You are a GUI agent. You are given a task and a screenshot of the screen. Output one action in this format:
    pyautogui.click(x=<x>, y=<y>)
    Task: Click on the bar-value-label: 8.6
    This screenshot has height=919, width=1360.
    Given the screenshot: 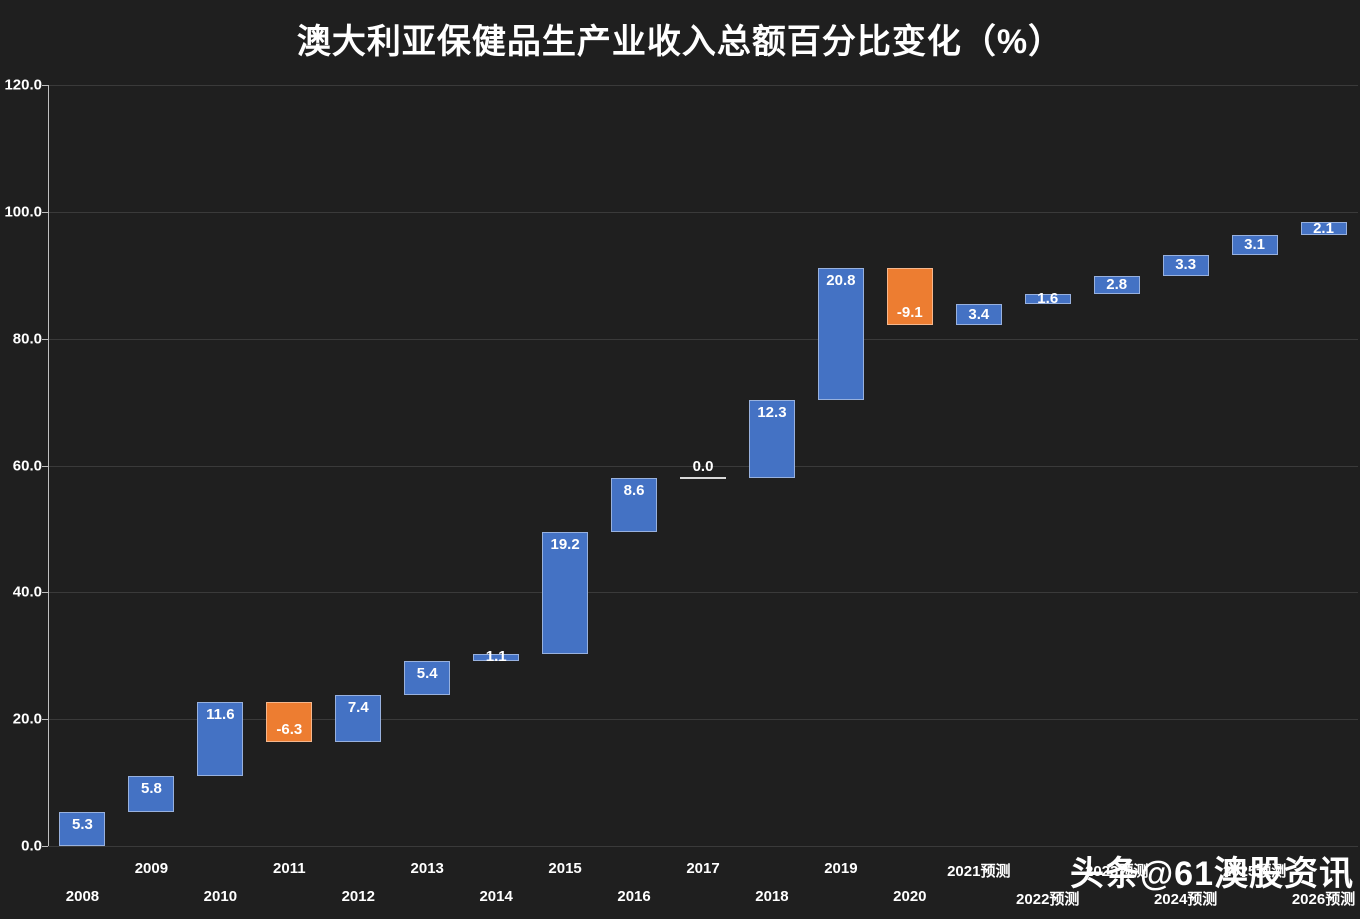 What is the action you would take?
    pyautogui.click(x=634, y=490)
    